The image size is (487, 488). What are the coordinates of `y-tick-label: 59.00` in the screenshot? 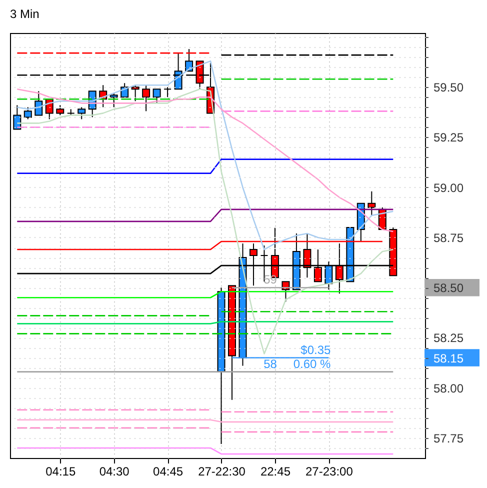 It's located at (449, 187).